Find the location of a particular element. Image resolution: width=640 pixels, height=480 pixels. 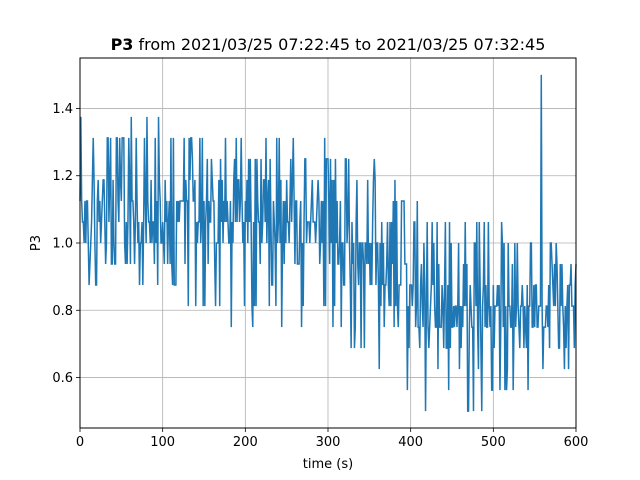

x-tick-label: 0 is located at coordinates (80, 442).